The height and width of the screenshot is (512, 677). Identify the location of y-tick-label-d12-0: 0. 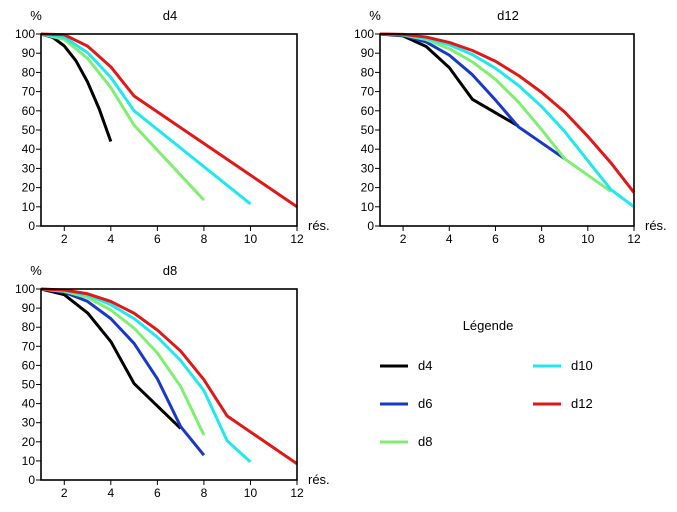
(370, 226).